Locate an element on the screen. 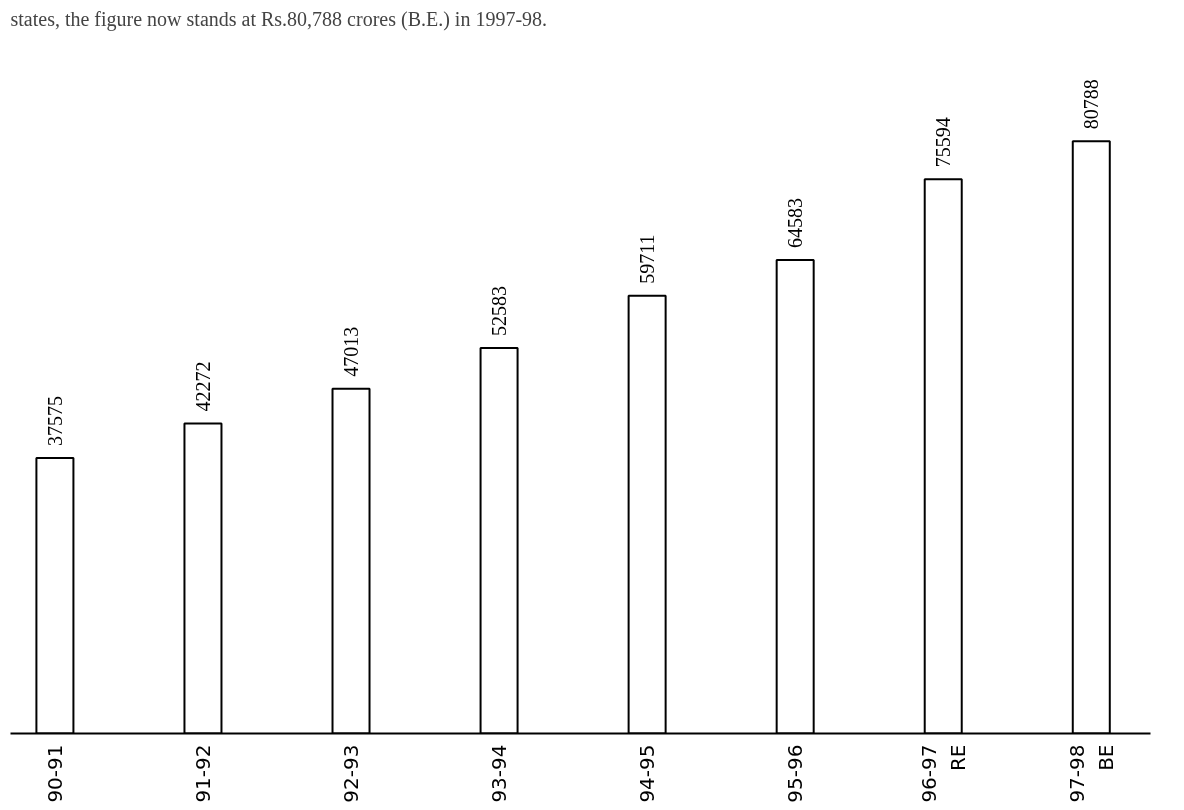  data-label: 37575 is located at coordinates (54, 420).